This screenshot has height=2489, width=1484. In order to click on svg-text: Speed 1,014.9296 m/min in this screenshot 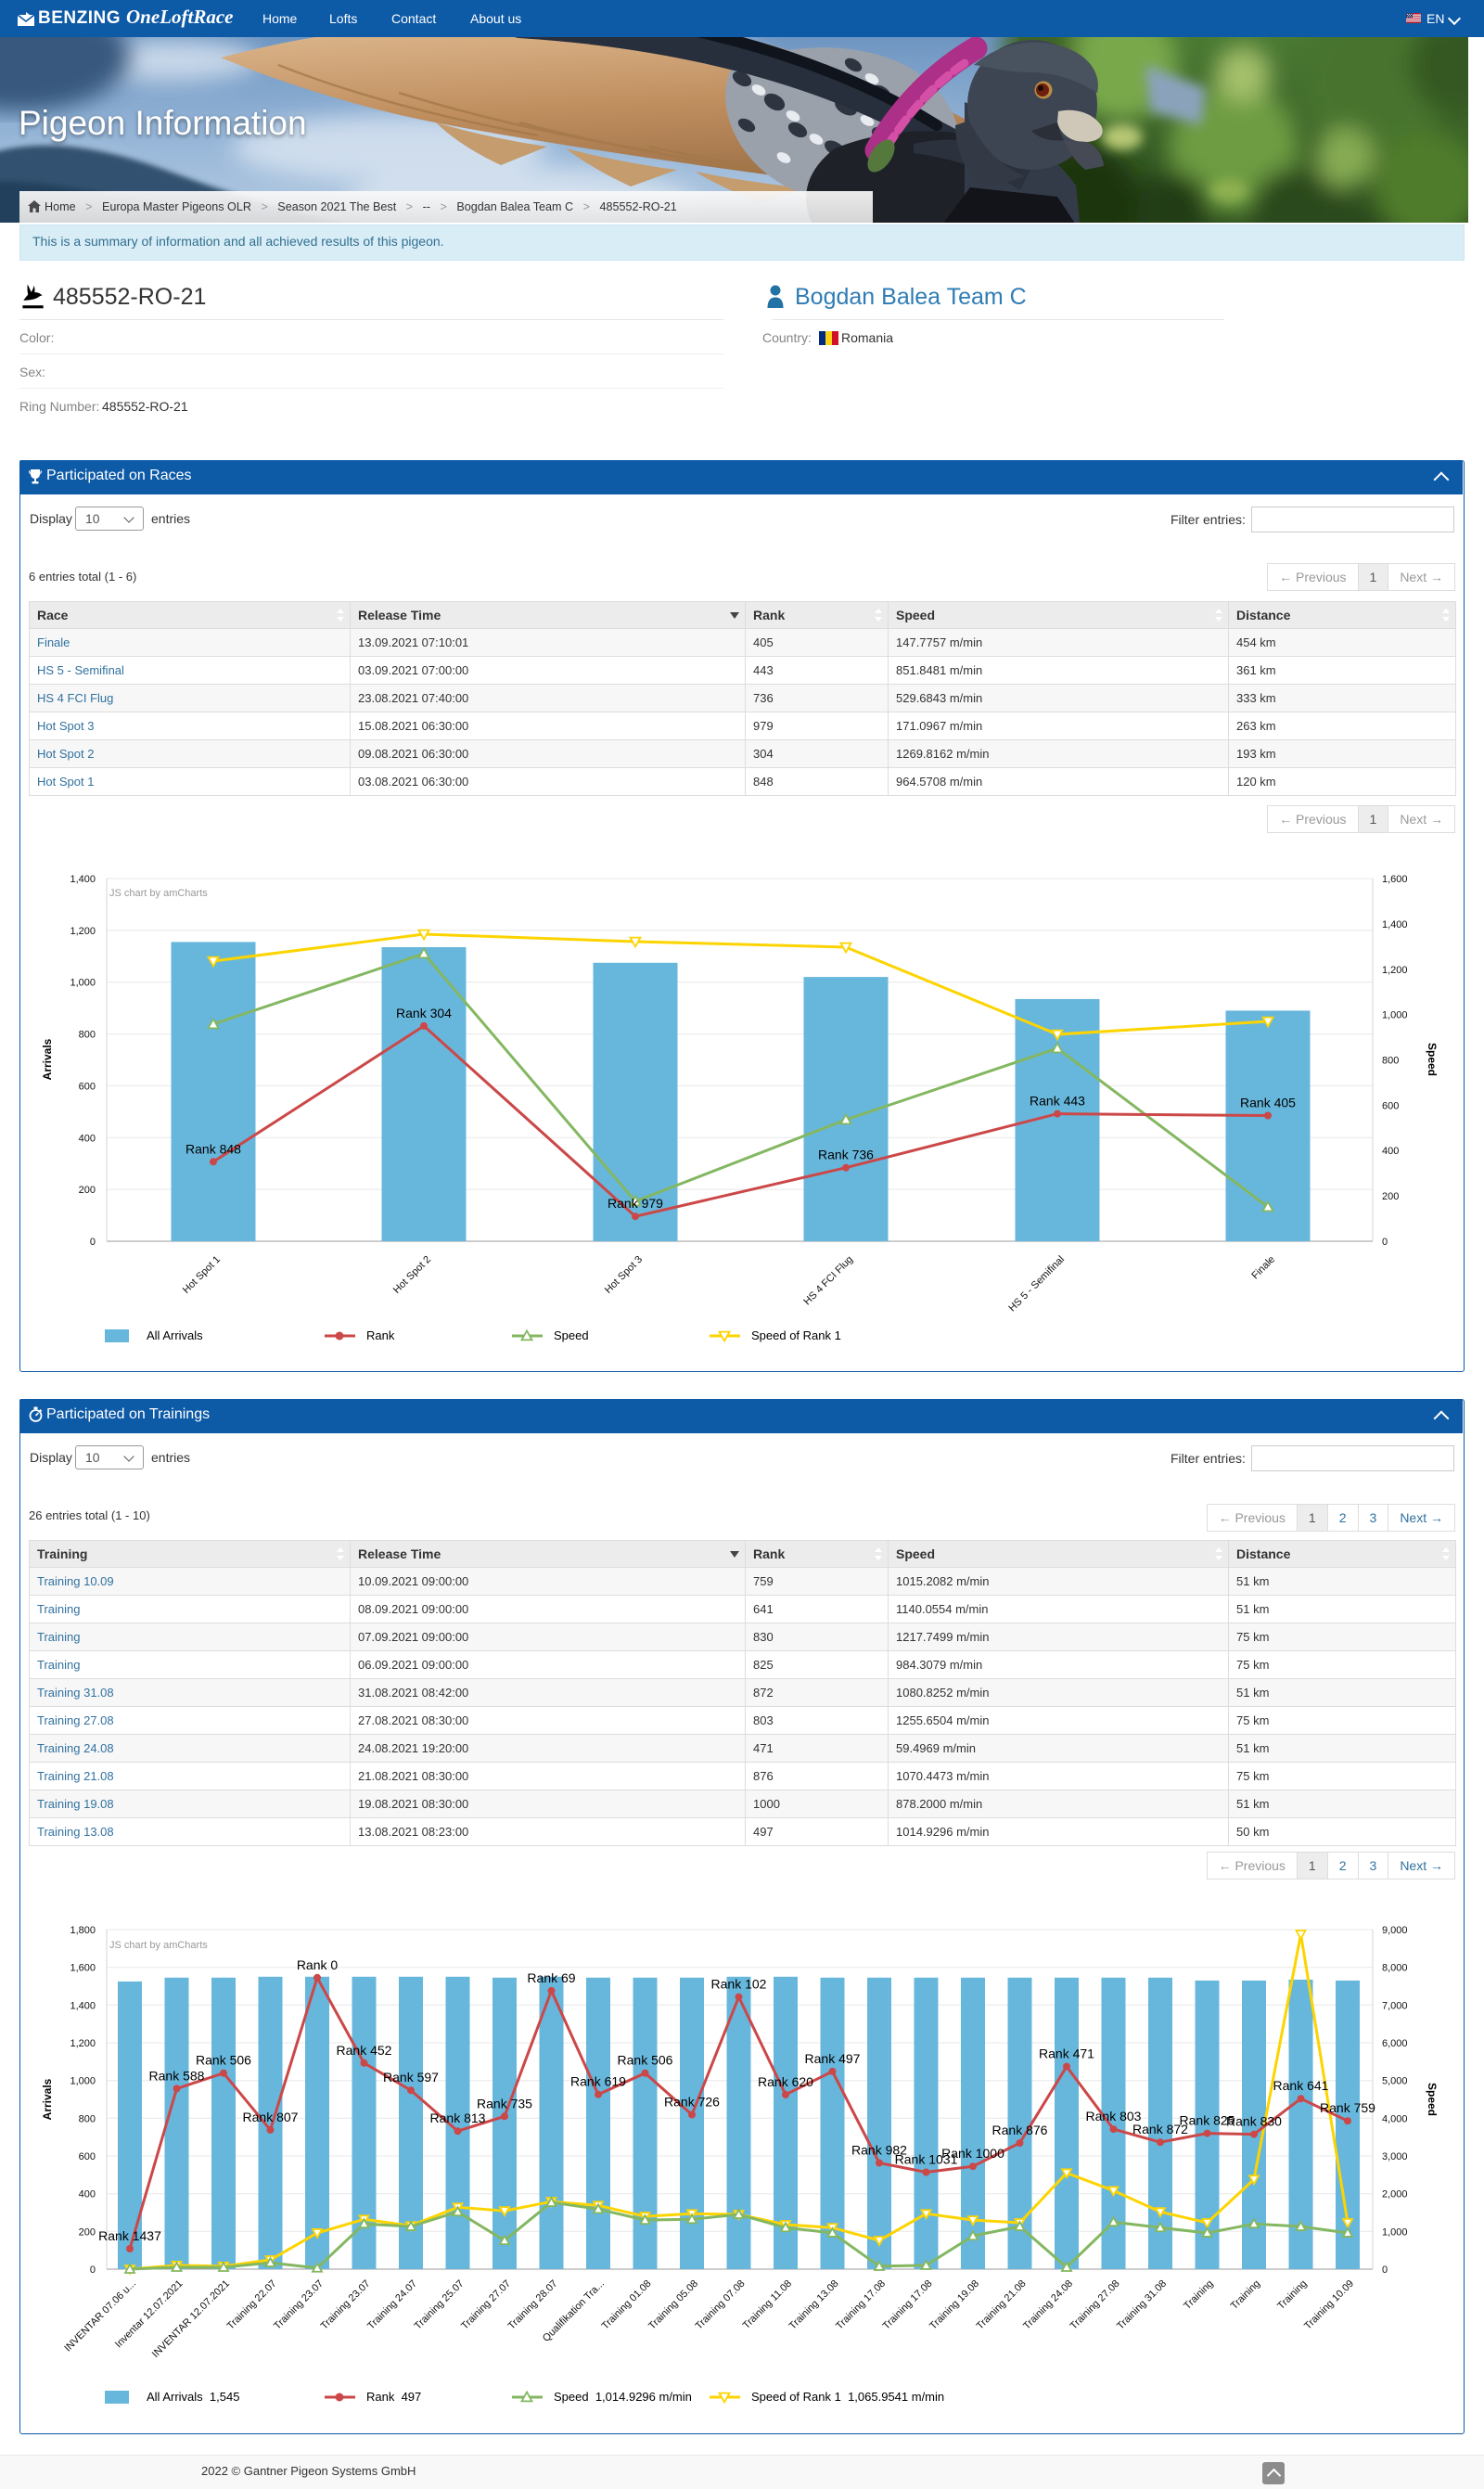, I will do `click(623, 2397)`.